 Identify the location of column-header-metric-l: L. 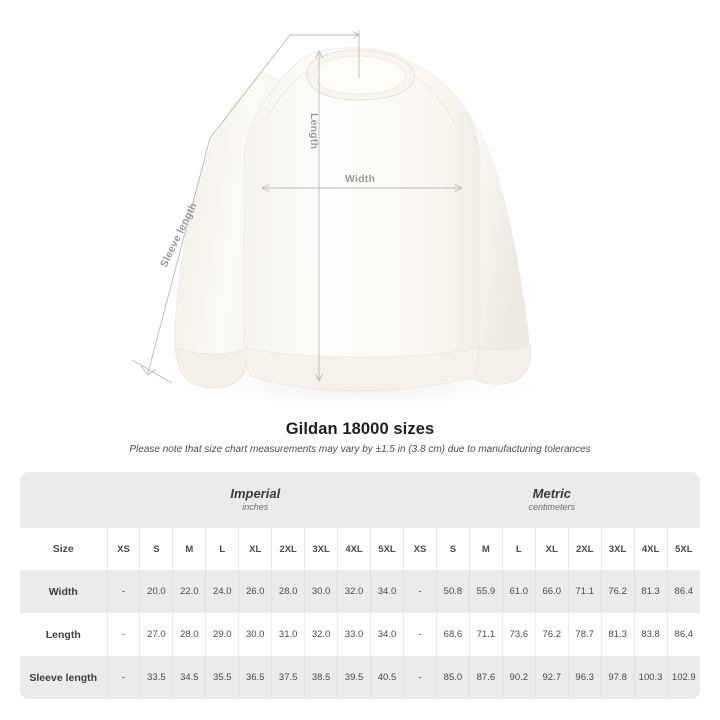
(518, 549).